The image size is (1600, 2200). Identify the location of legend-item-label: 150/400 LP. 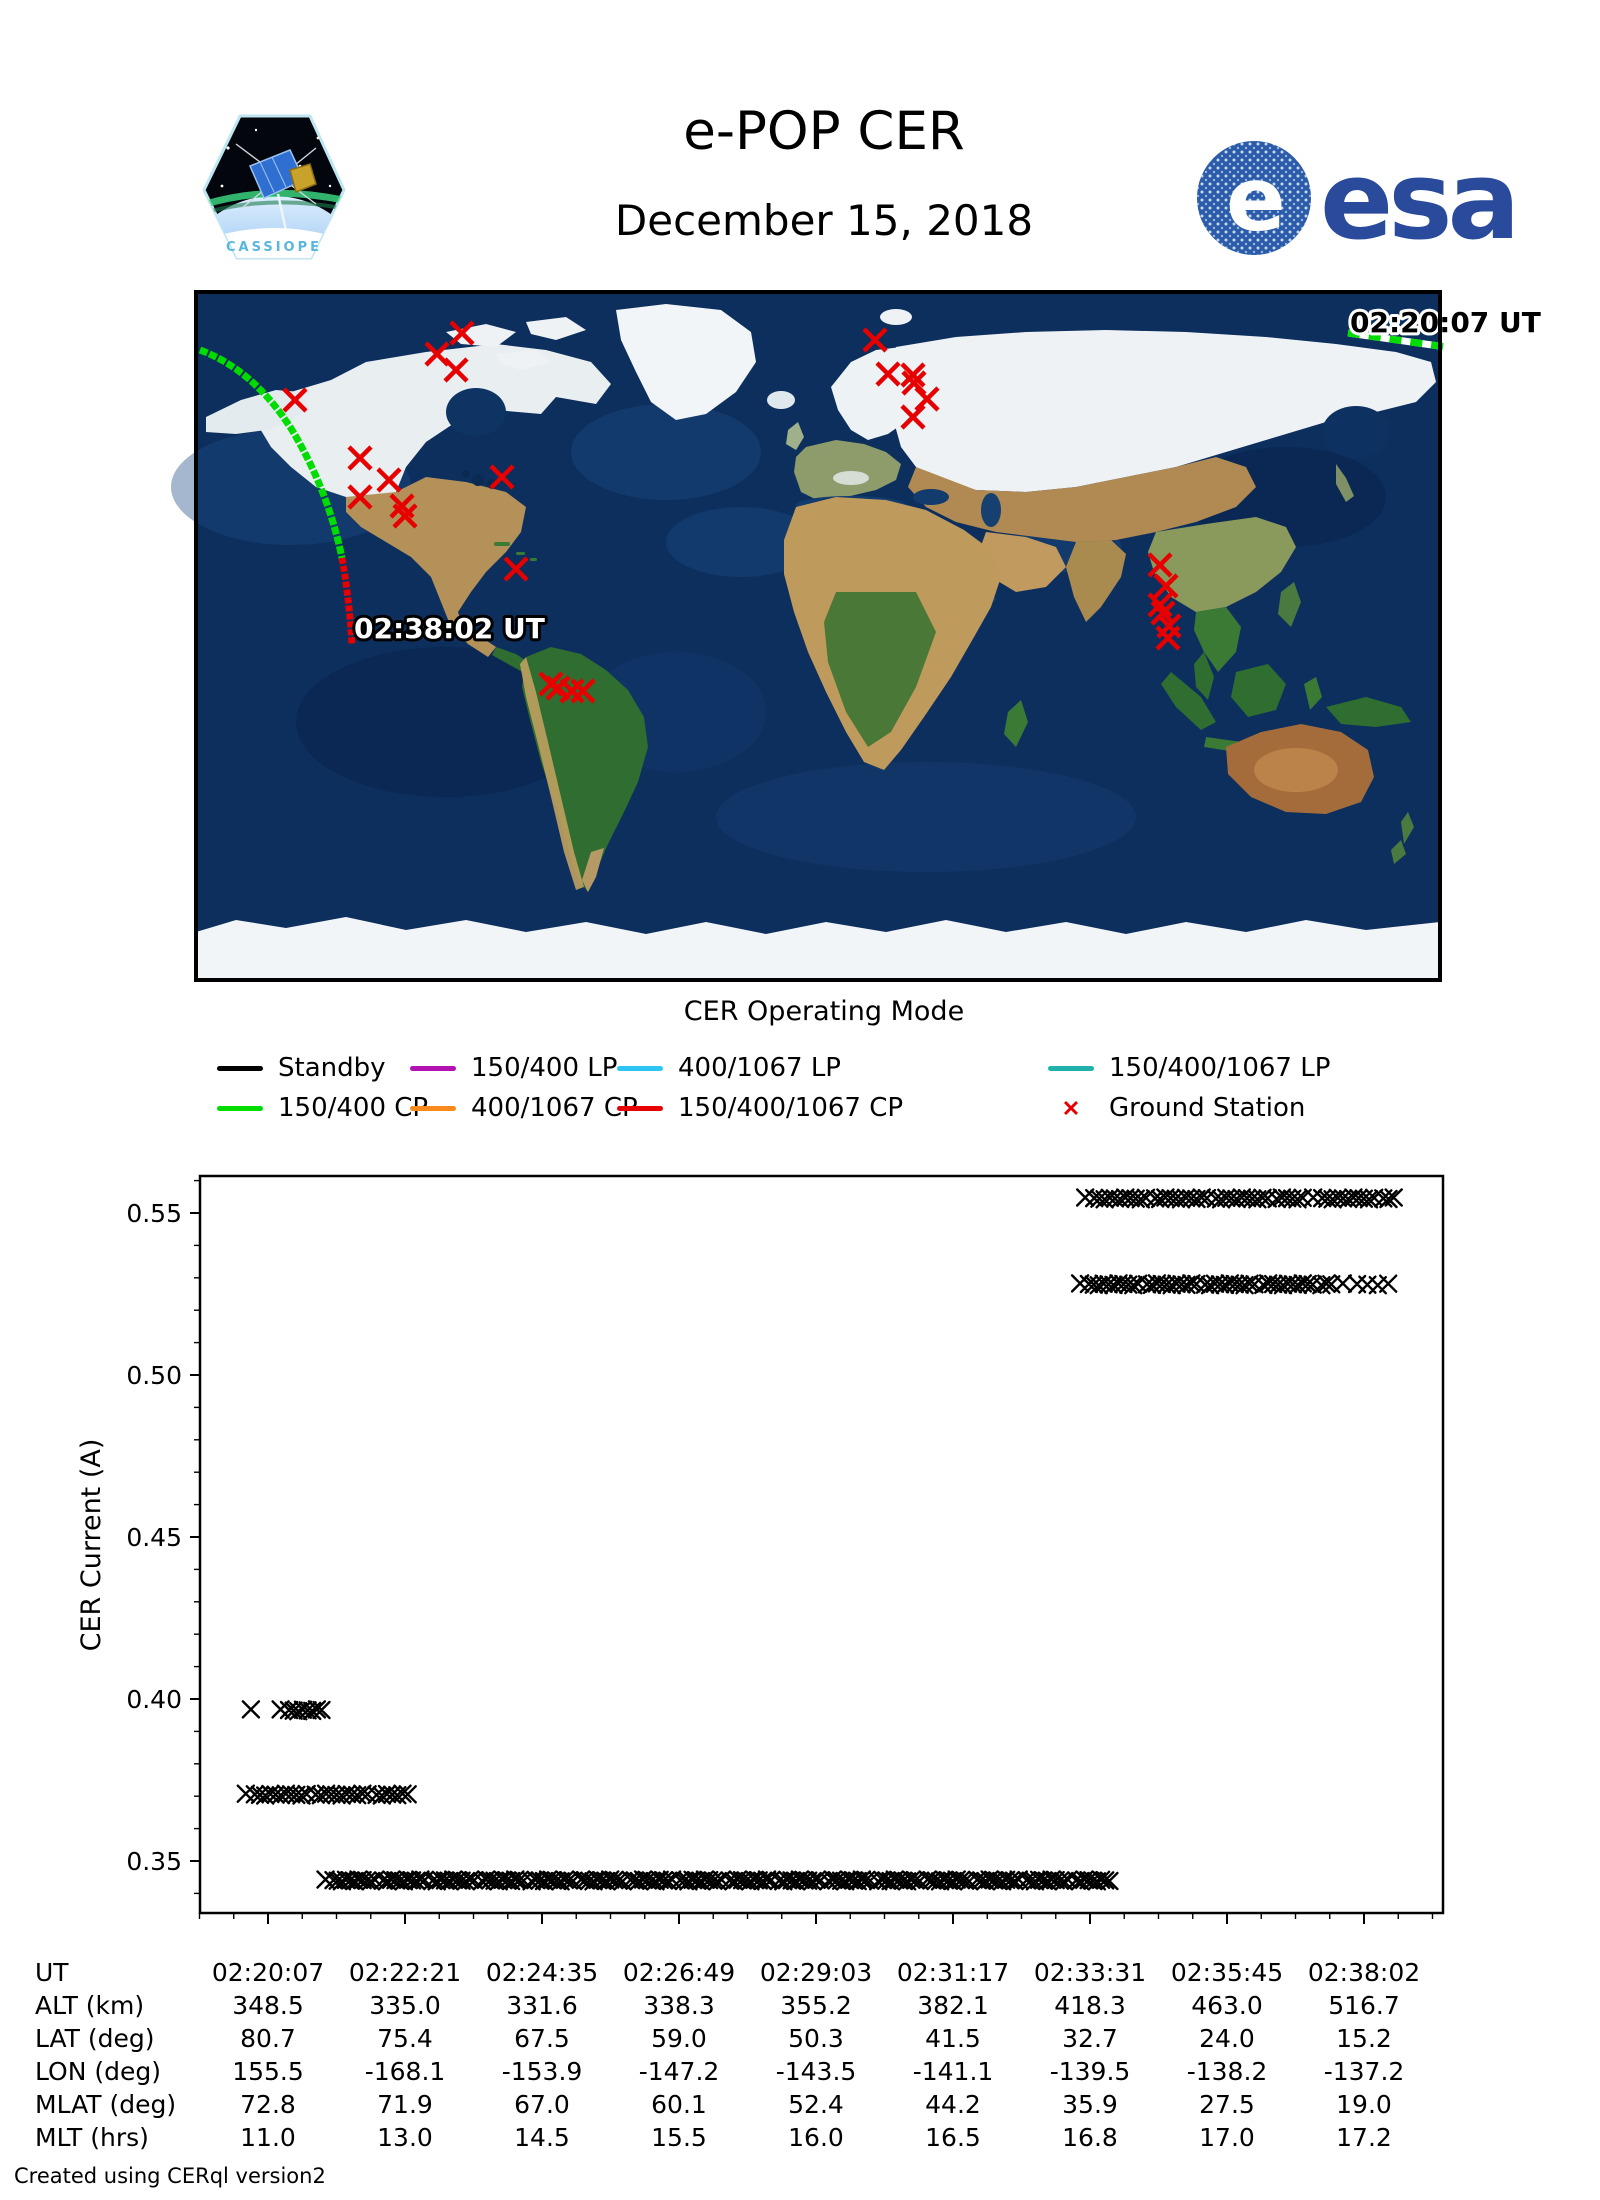
(544, 1068).